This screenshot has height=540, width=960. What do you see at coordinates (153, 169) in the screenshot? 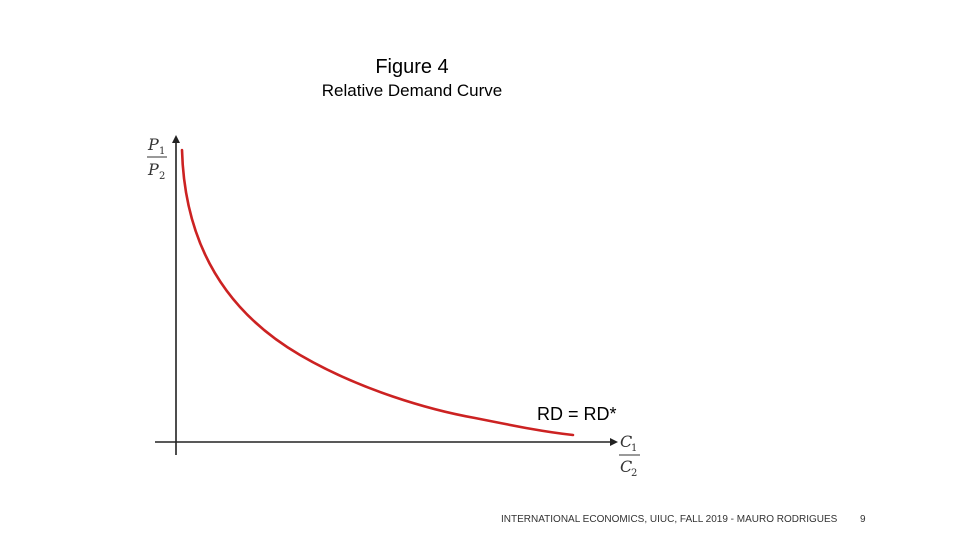
I see `y-label-denominator: P` at bounding box center [153, 169].